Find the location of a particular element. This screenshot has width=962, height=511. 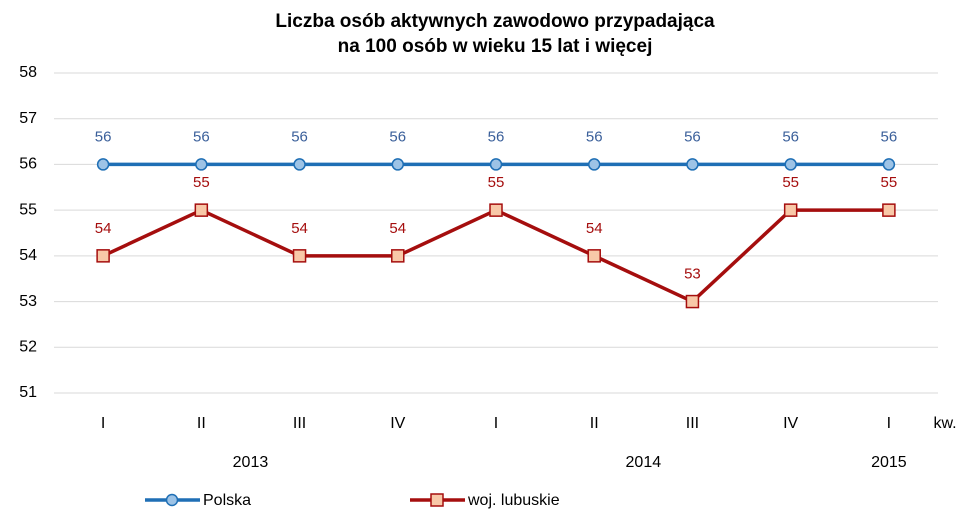

x-unit-label: kw. is located at coordinates (944, 423).